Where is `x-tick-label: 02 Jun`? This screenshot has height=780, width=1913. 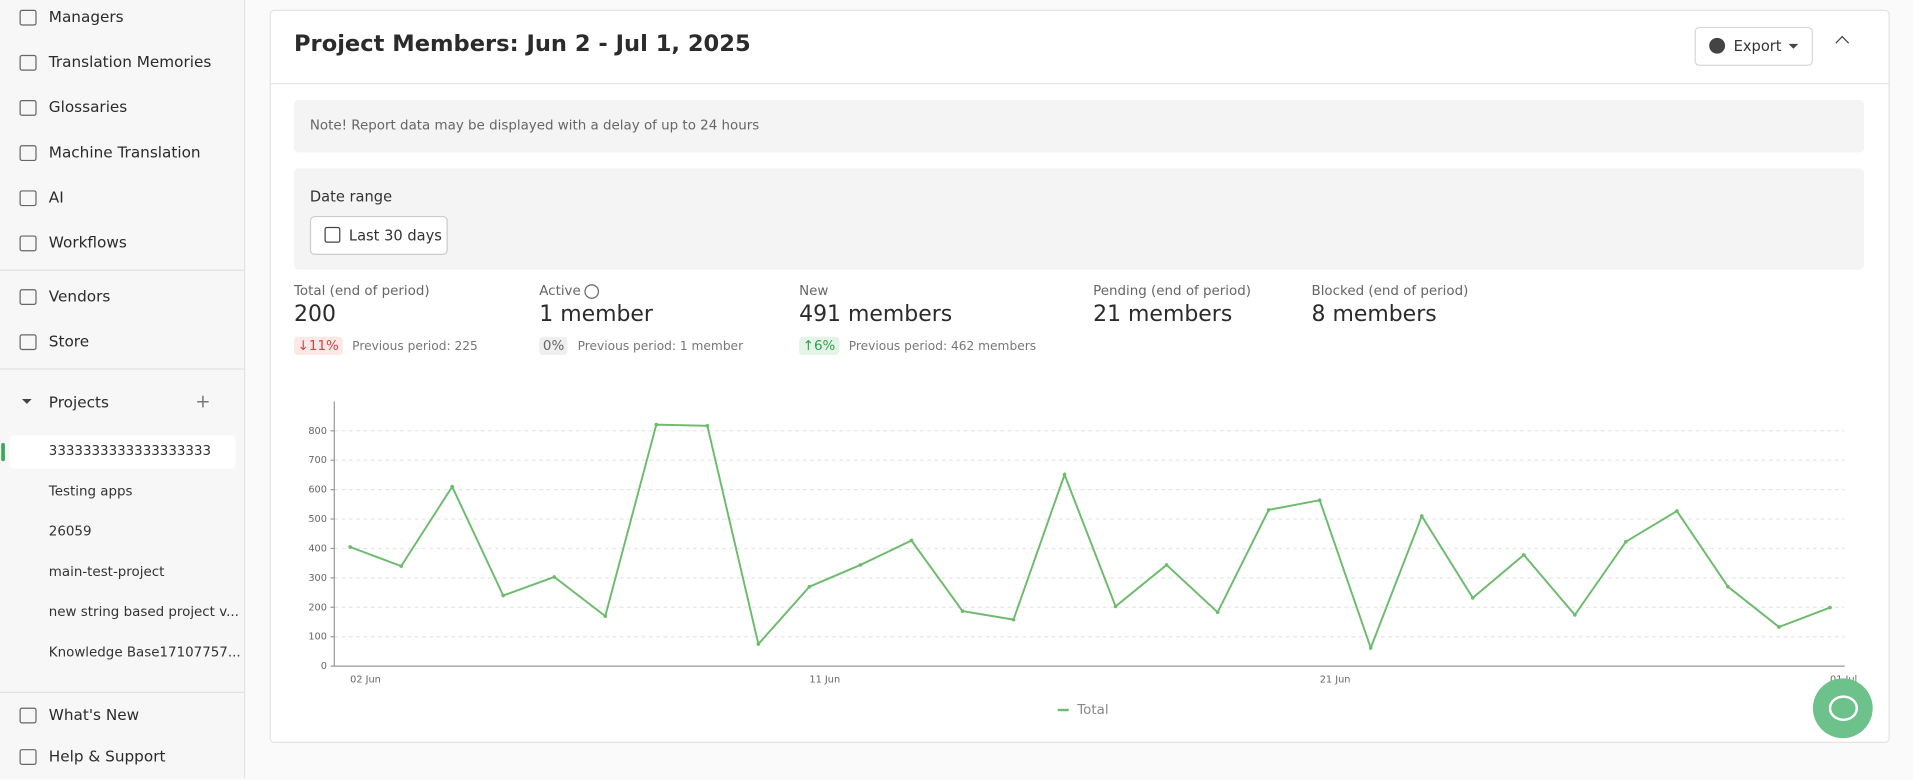
x-tick-label: 02 Jun is located at coordinates (365, 680).